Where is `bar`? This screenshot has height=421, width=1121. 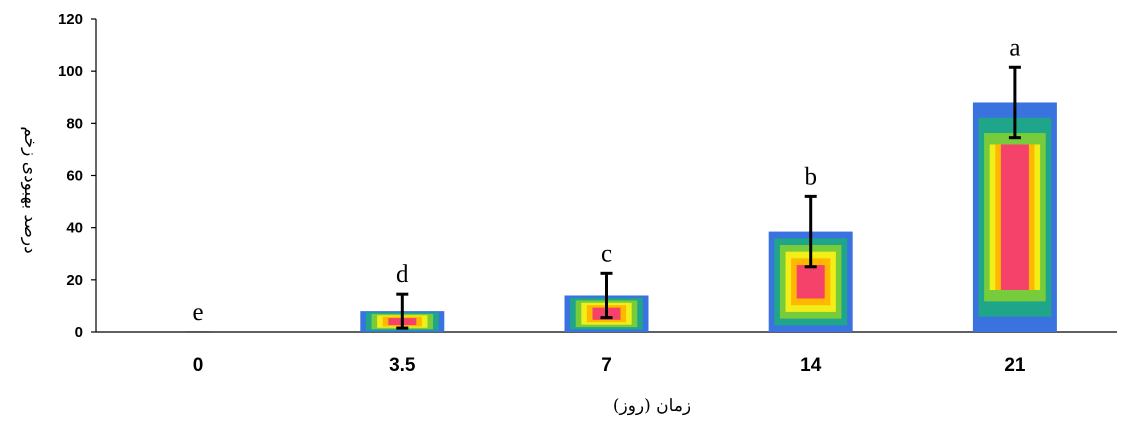
bar is located at coordinates (1014, 217).